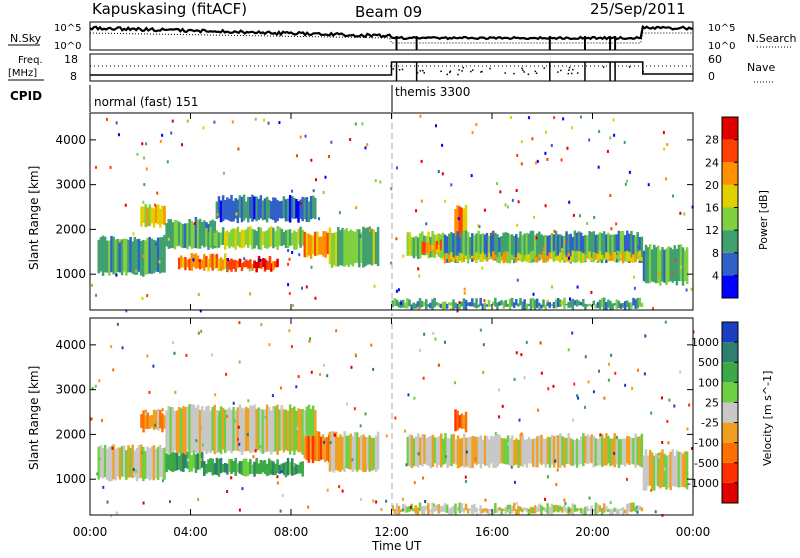  What do you see at coordinates (70, 434) in the screenshot?
I see `y-tick-label: 2000` at bounding box center [70, 434].